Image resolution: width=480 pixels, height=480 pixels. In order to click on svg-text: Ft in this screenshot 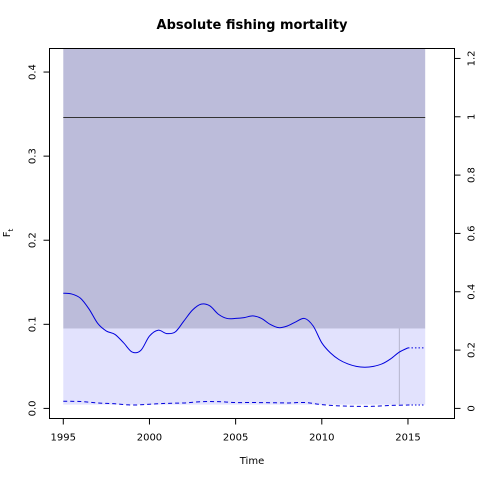, I will do `click(8, 232)`.